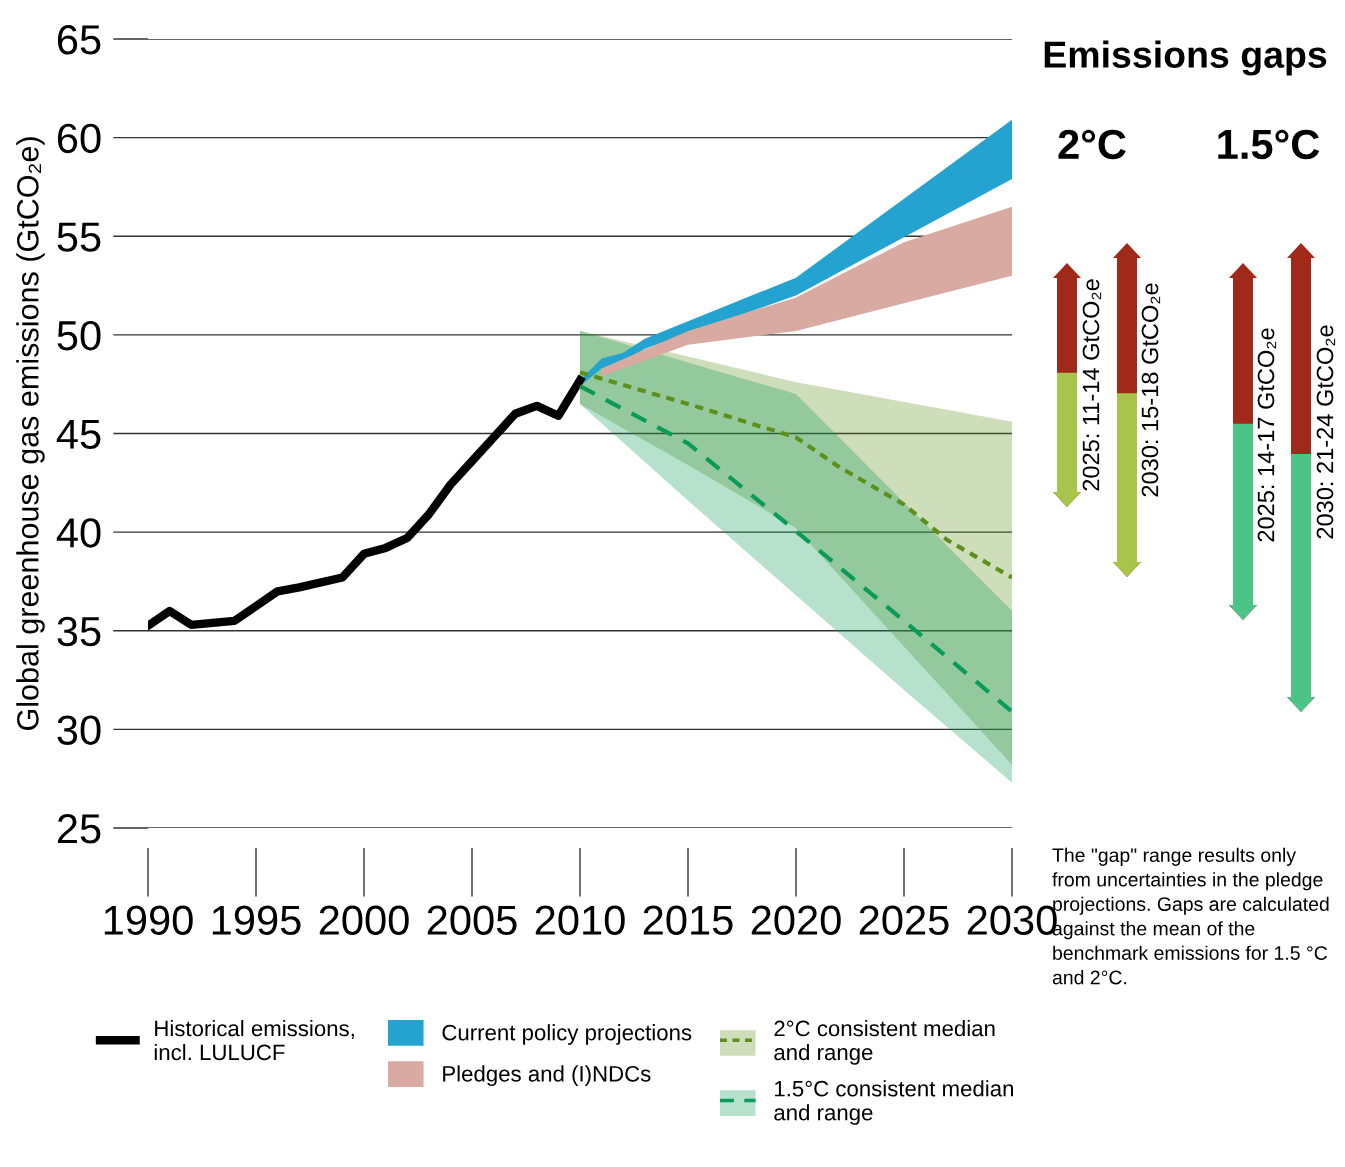 This screenshot has height=1167, width=1345. Describe the element at coordinates (796, 920) in the screenshot. I see `x-tick-label: 2020` at that location.